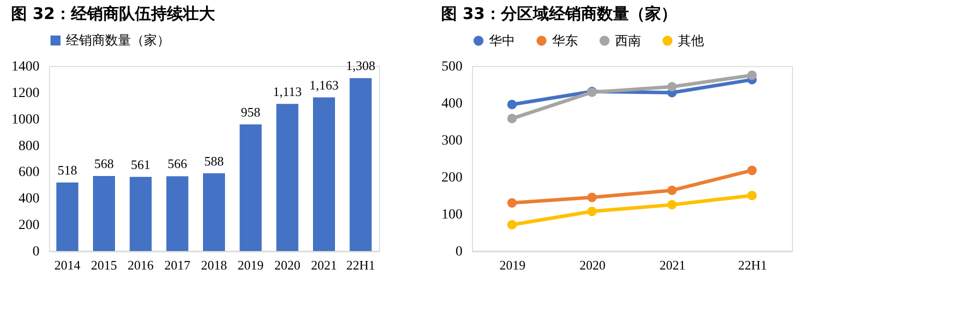 The width and height of the screenshot is (955, 320). I want to click on data-label: 518, so click(68, 170).